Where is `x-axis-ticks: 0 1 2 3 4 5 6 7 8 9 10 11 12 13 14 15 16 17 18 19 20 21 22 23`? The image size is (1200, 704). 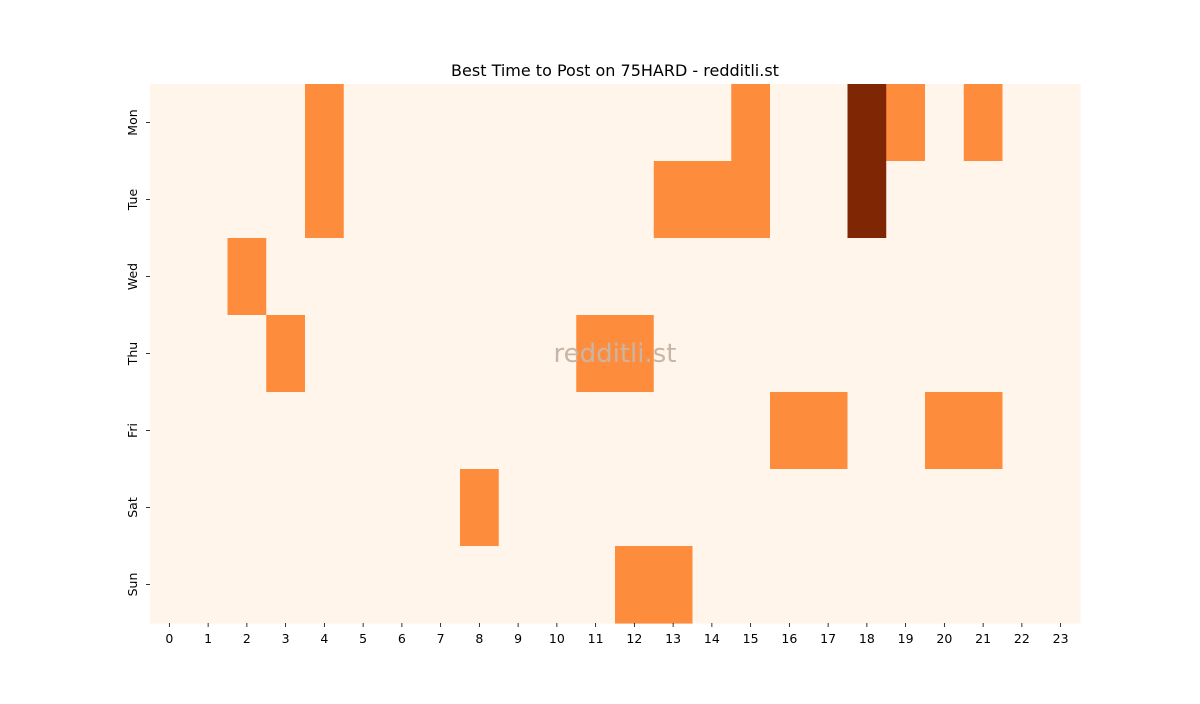
x-axis-ticks: 0 1 2 3 4 5 6 7 8 9 10 11 12 13 14 15 16 17 18 19 20 21 22 23 is located at coordinates (617, 634).